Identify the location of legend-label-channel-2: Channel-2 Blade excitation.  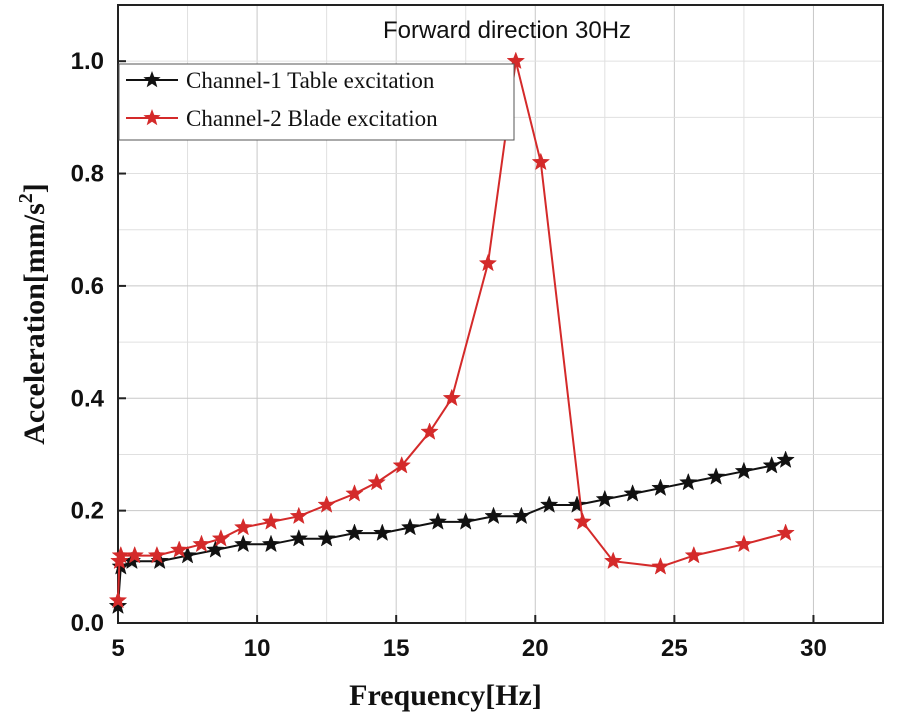
(312, 118).